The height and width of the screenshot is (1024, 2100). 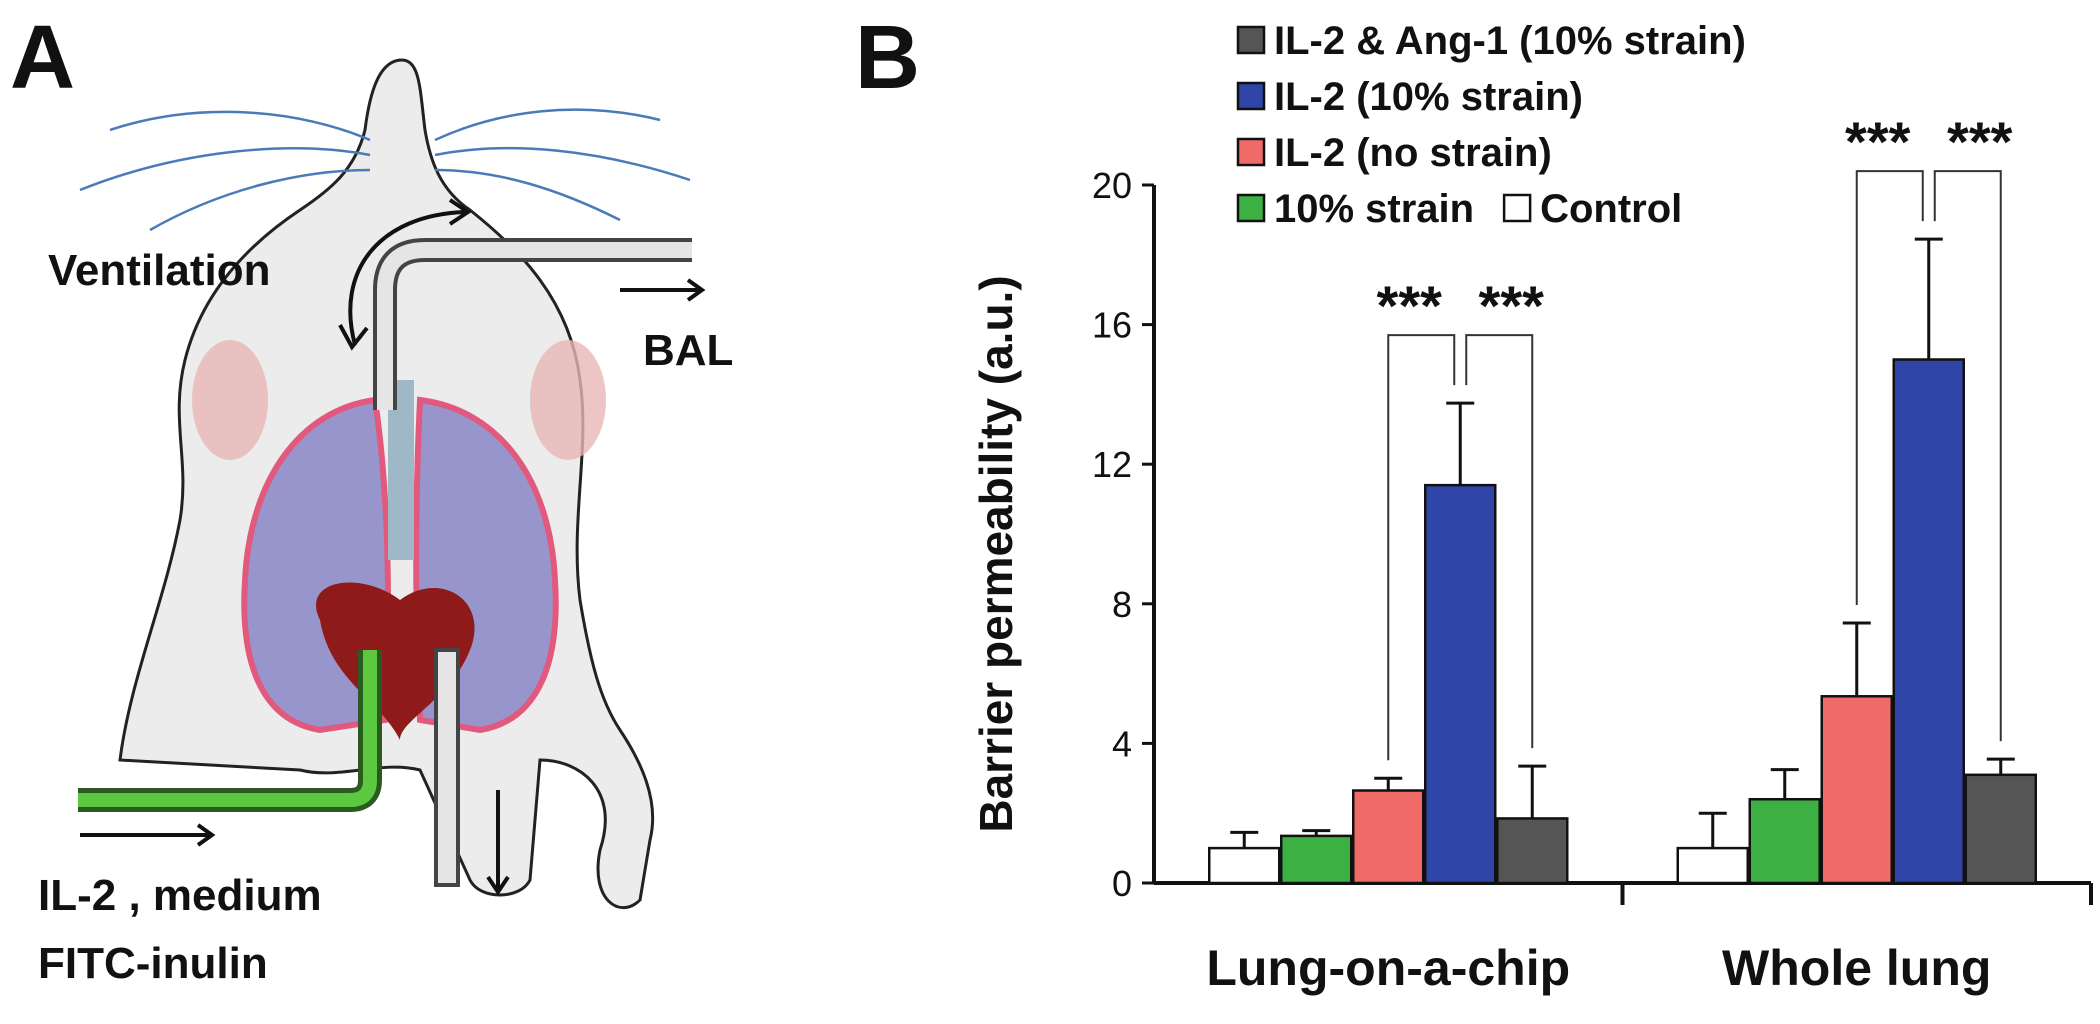 I want to click on panel-label: A, so click(x=42, y=58).